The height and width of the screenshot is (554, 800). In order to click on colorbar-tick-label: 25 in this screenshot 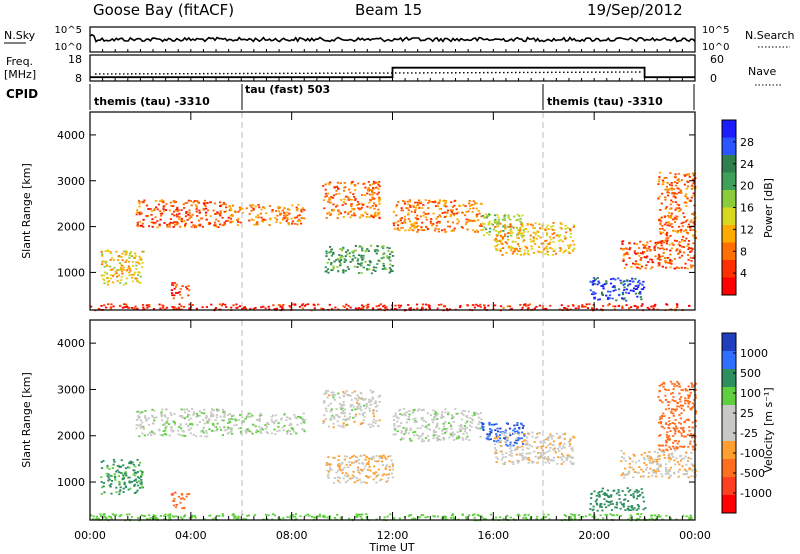, I will do `click(747, 413)`.